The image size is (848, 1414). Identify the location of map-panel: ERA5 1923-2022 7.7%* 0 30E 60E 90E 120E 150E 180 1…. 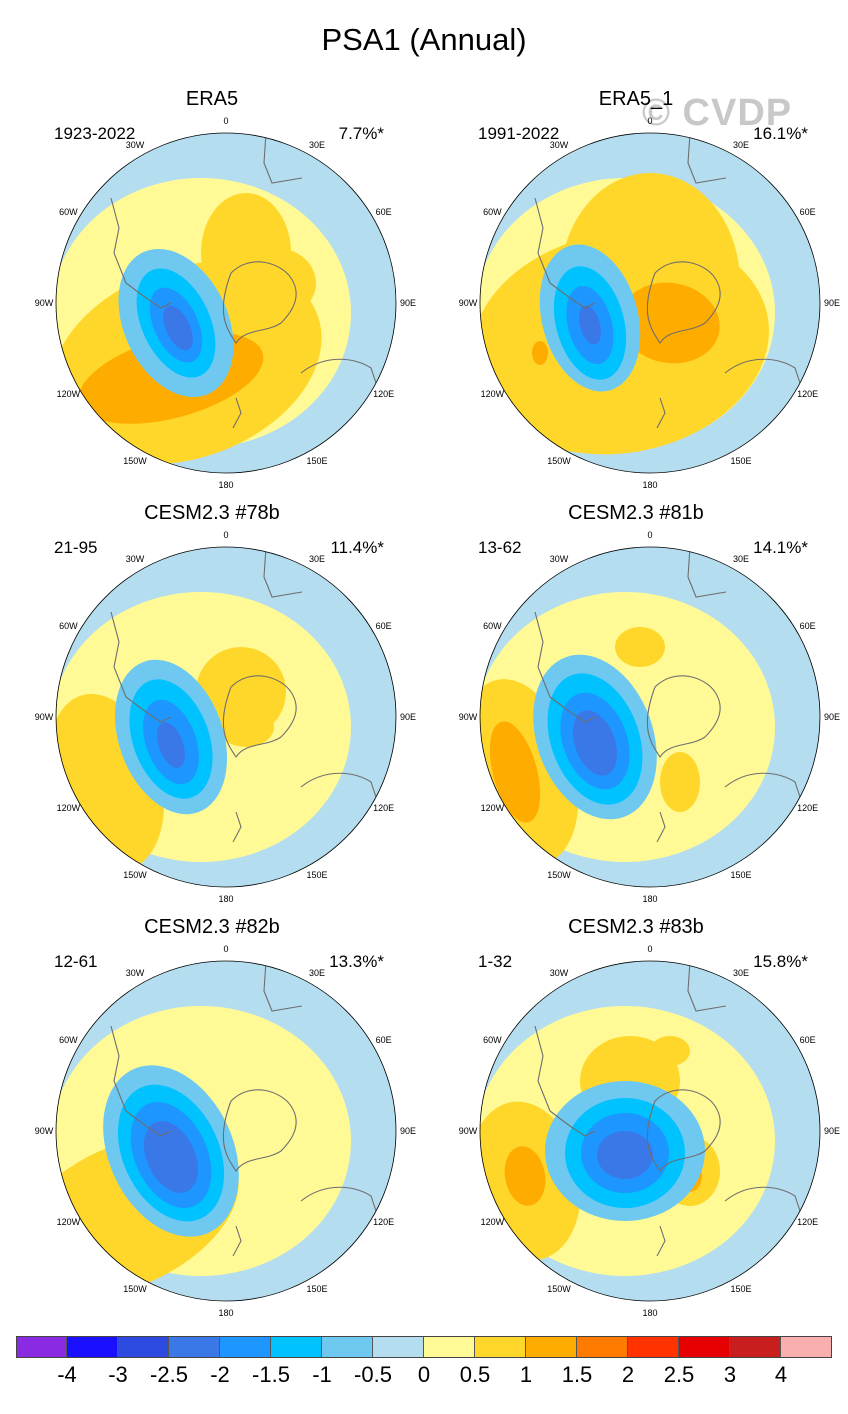
(212, 293).